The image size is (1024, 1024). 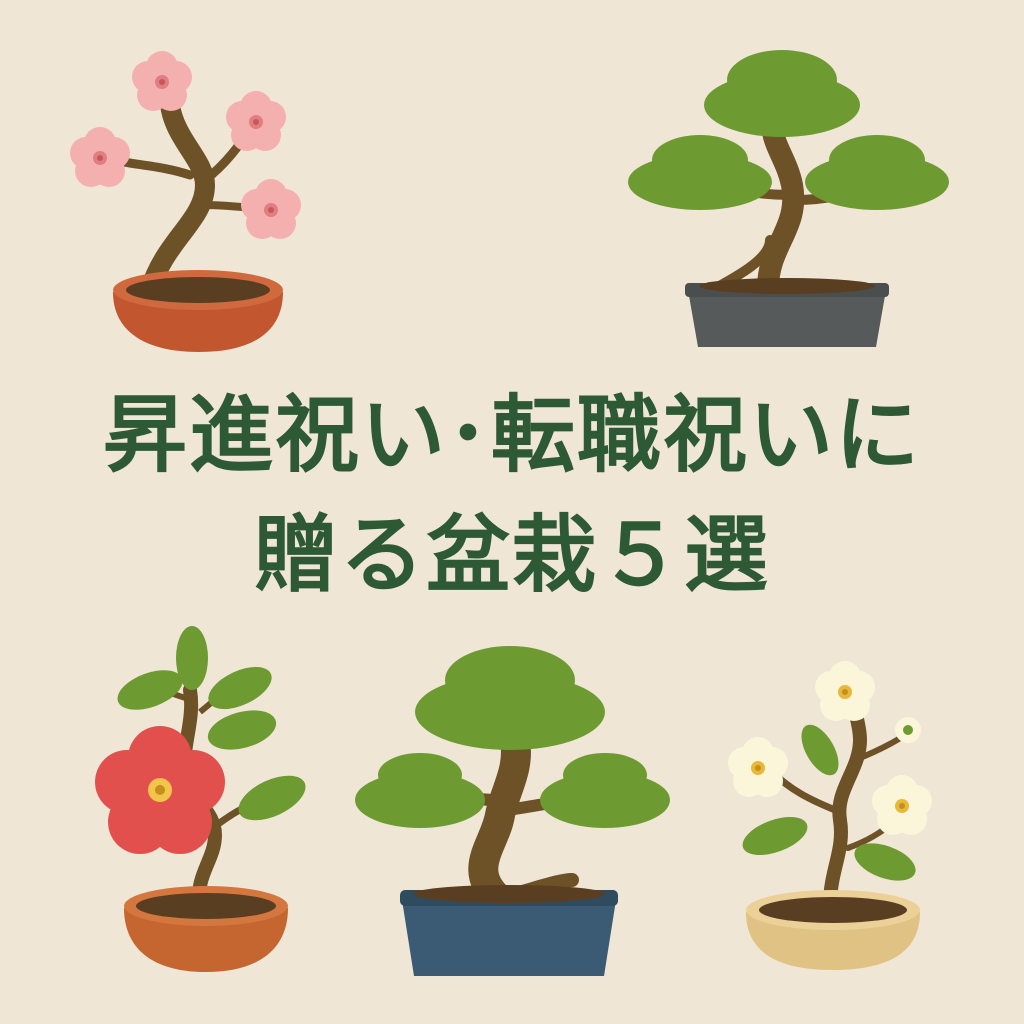 What do you see at coordinates (511, 435) in the screenshot?
I see `page-title-line-1: 昇進祝い･転職祝いに` at bounding box center [511, 435].